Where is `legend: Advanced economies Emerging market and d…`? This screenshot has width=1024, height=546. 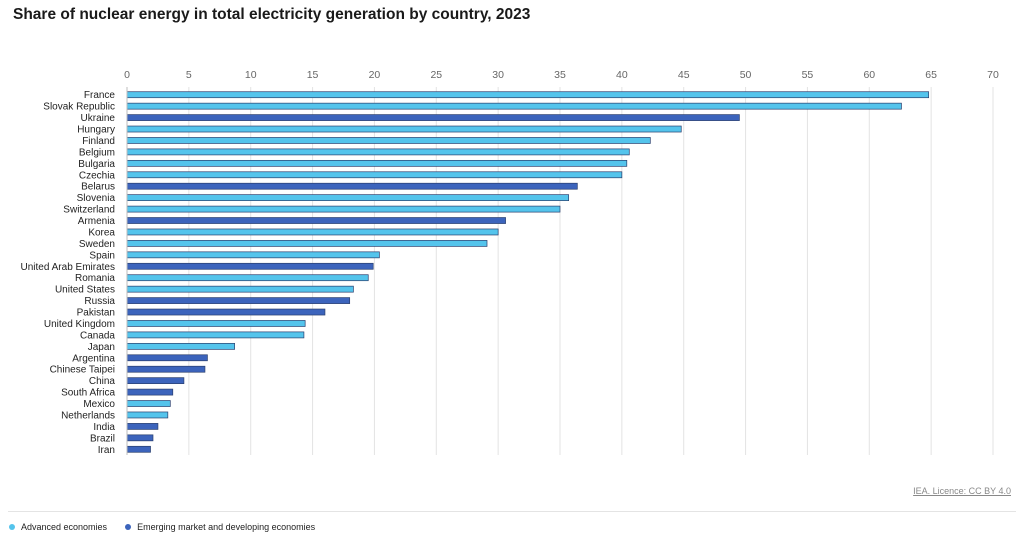 legend: Advanced economies Emerging market and d… is located at coordinates (162, 527).